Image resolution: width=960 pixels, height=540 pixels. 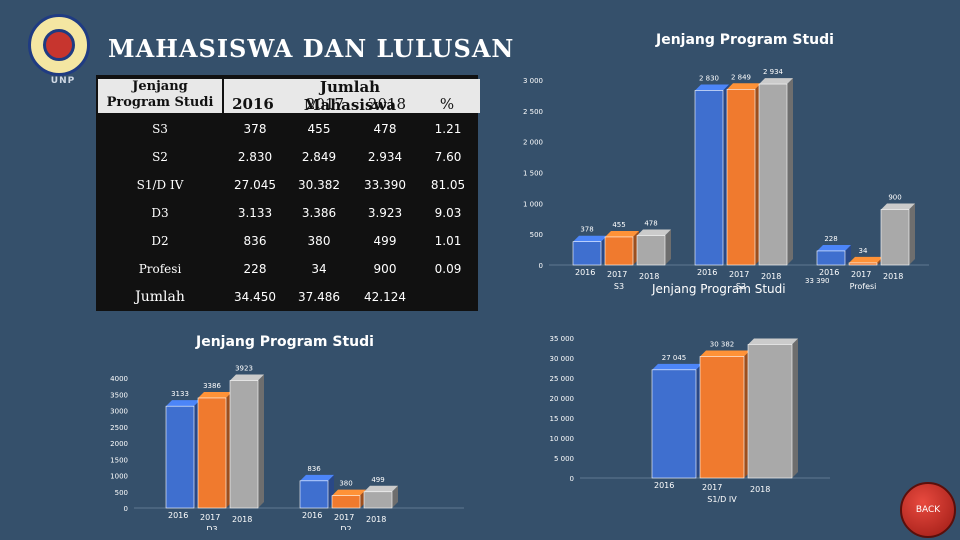 I want to click on y-tick-label: 2 000, so click(x=533, y=143).